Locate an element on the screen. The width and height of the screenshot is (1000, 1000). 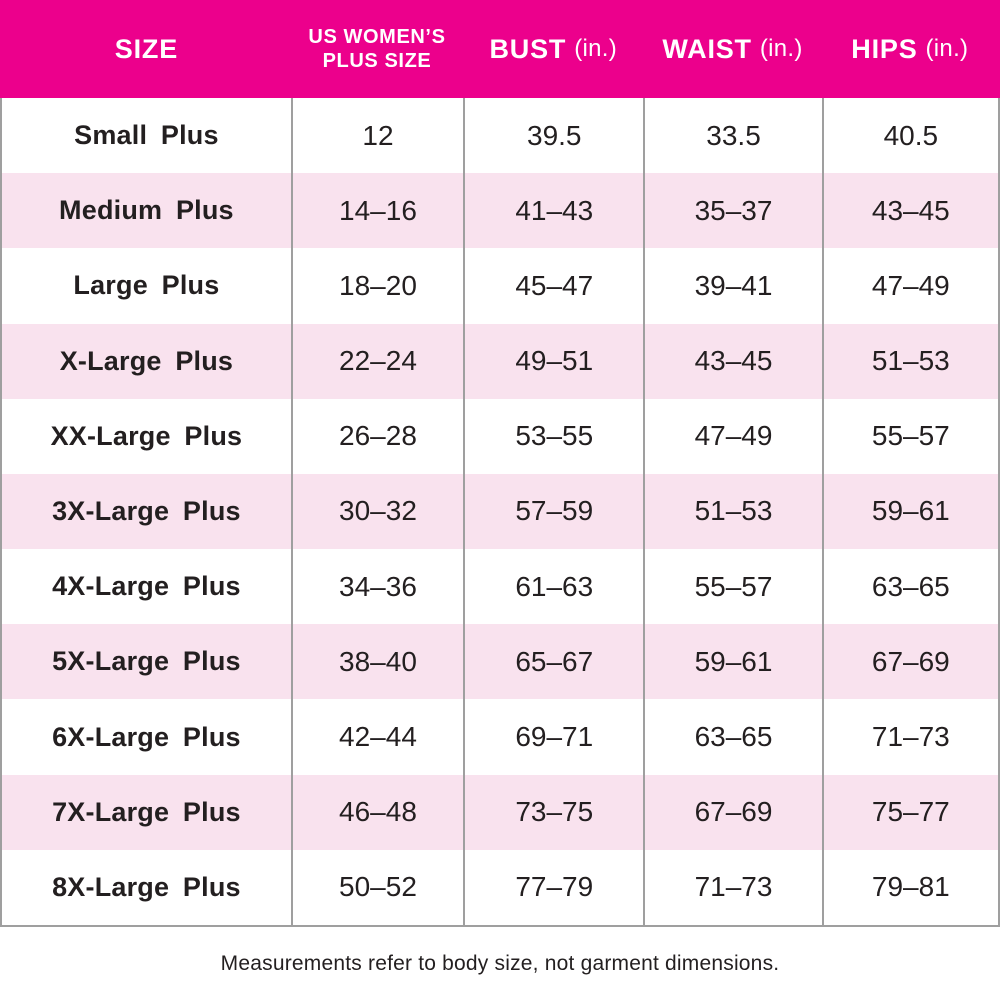
cell-waist: 43–45 is located at coordinates (732, 361).